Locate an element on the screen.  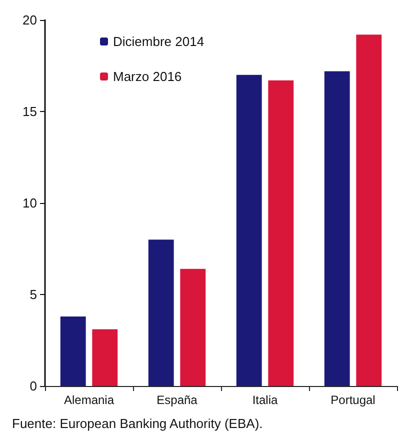
x-tick-label: Portugal is located at coordinates (353, 400).